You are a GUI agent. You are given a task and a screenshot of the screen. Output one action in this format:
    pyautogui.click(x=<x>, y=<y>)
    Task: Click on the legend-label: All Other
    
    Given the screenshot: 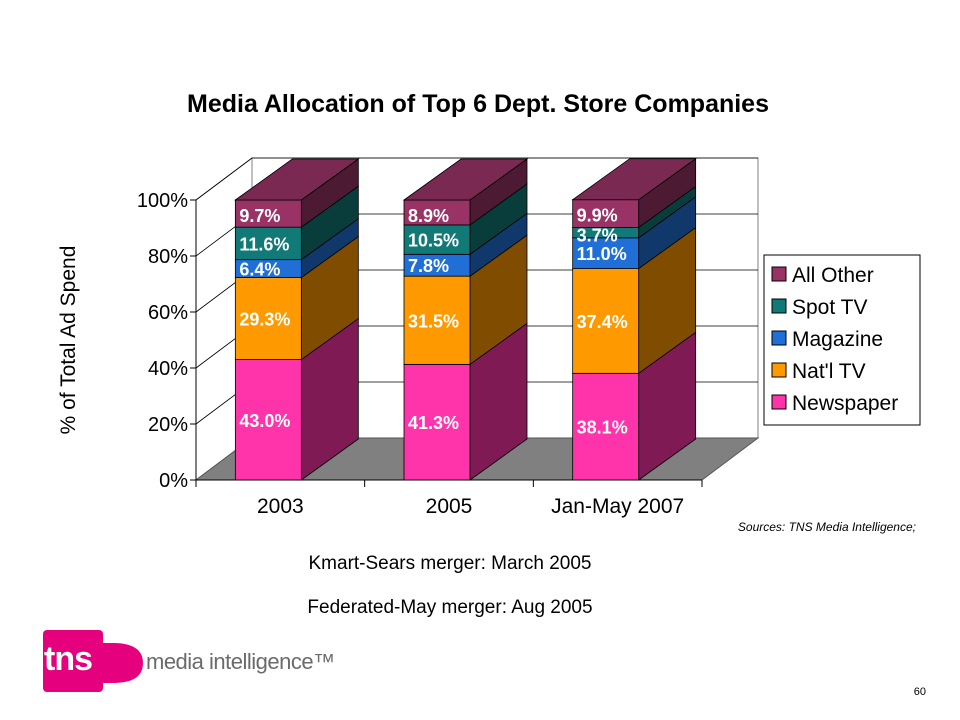 What is the action you would take?
    pyautogui.click(x=833, y=275)
    